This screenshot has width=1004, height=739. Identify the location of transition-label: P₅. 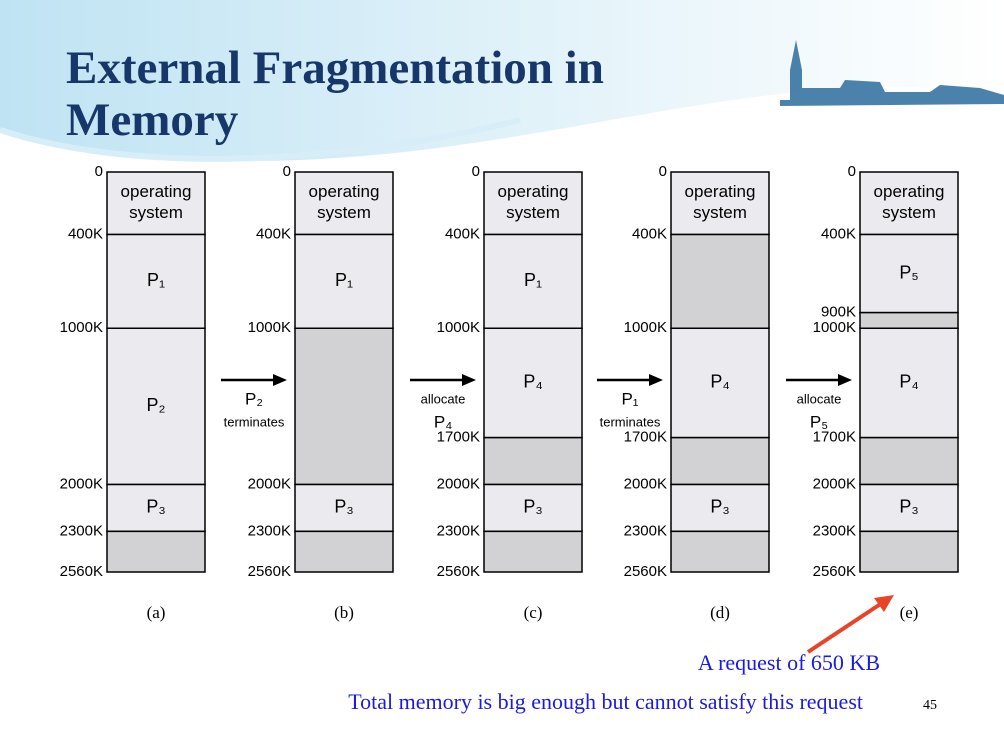
(819, 421).